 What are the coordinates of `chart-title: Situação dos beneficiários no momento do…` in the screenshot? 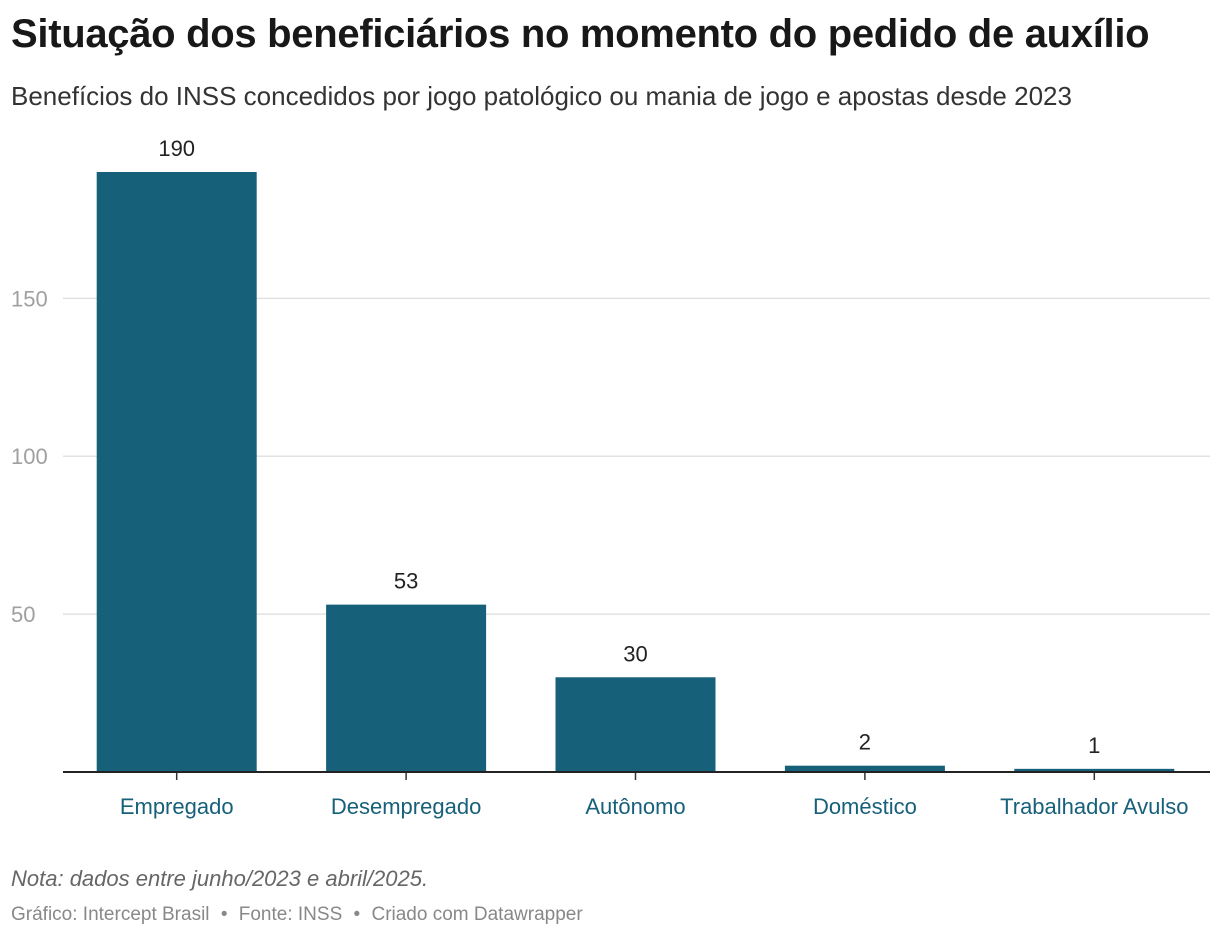 It's located at (580, 34).